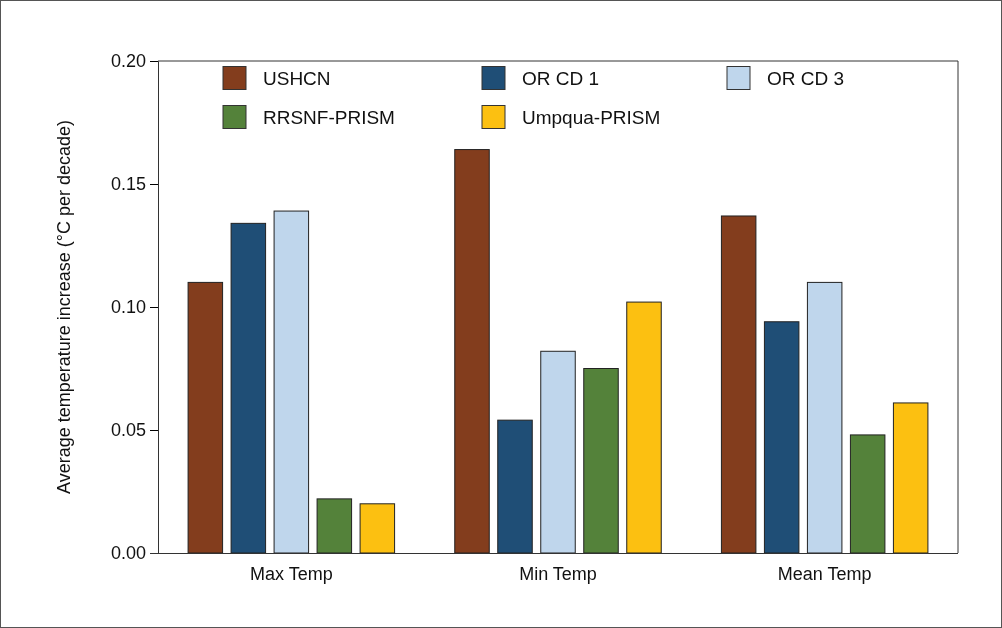 This screenshot has width=1002, height=628. What do you see at coordinates (561, 78) in the screenshot?
I see `legend-label: OR CD 1` at bounding box center [561, 78].